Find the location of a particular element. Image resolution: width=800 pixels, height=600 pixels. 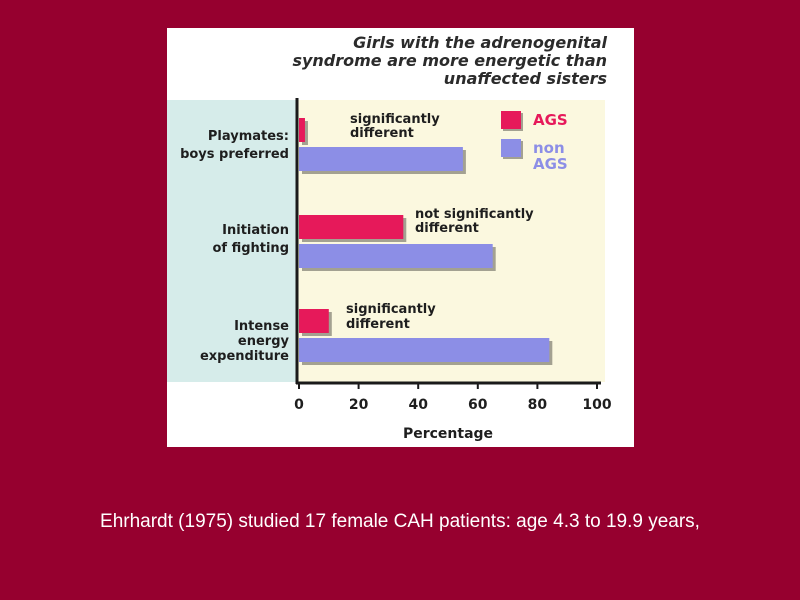

category-label: expenditure is located at coordinates (244, 356).